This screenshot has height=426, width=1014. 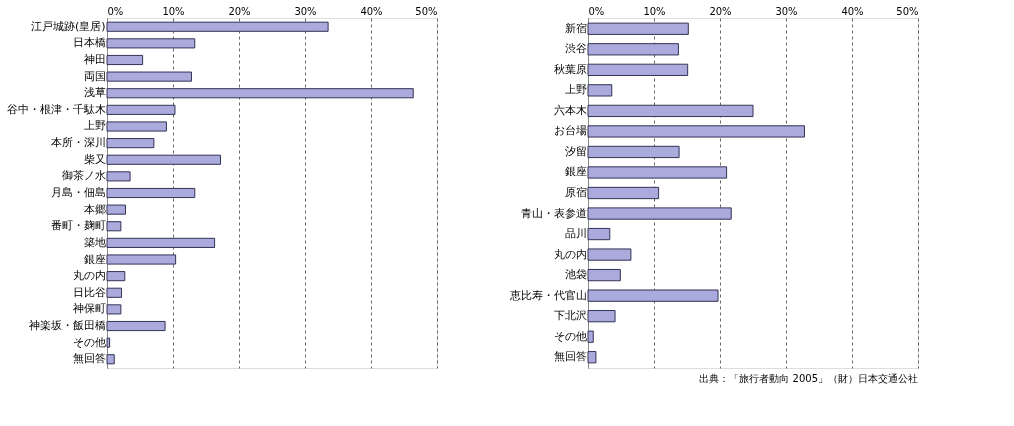 What do you see at coordinates (56, 109) in the screenshot?
I see `y-tick-label: 谷中・根津・千駄木` at bounding box center [56, 109].